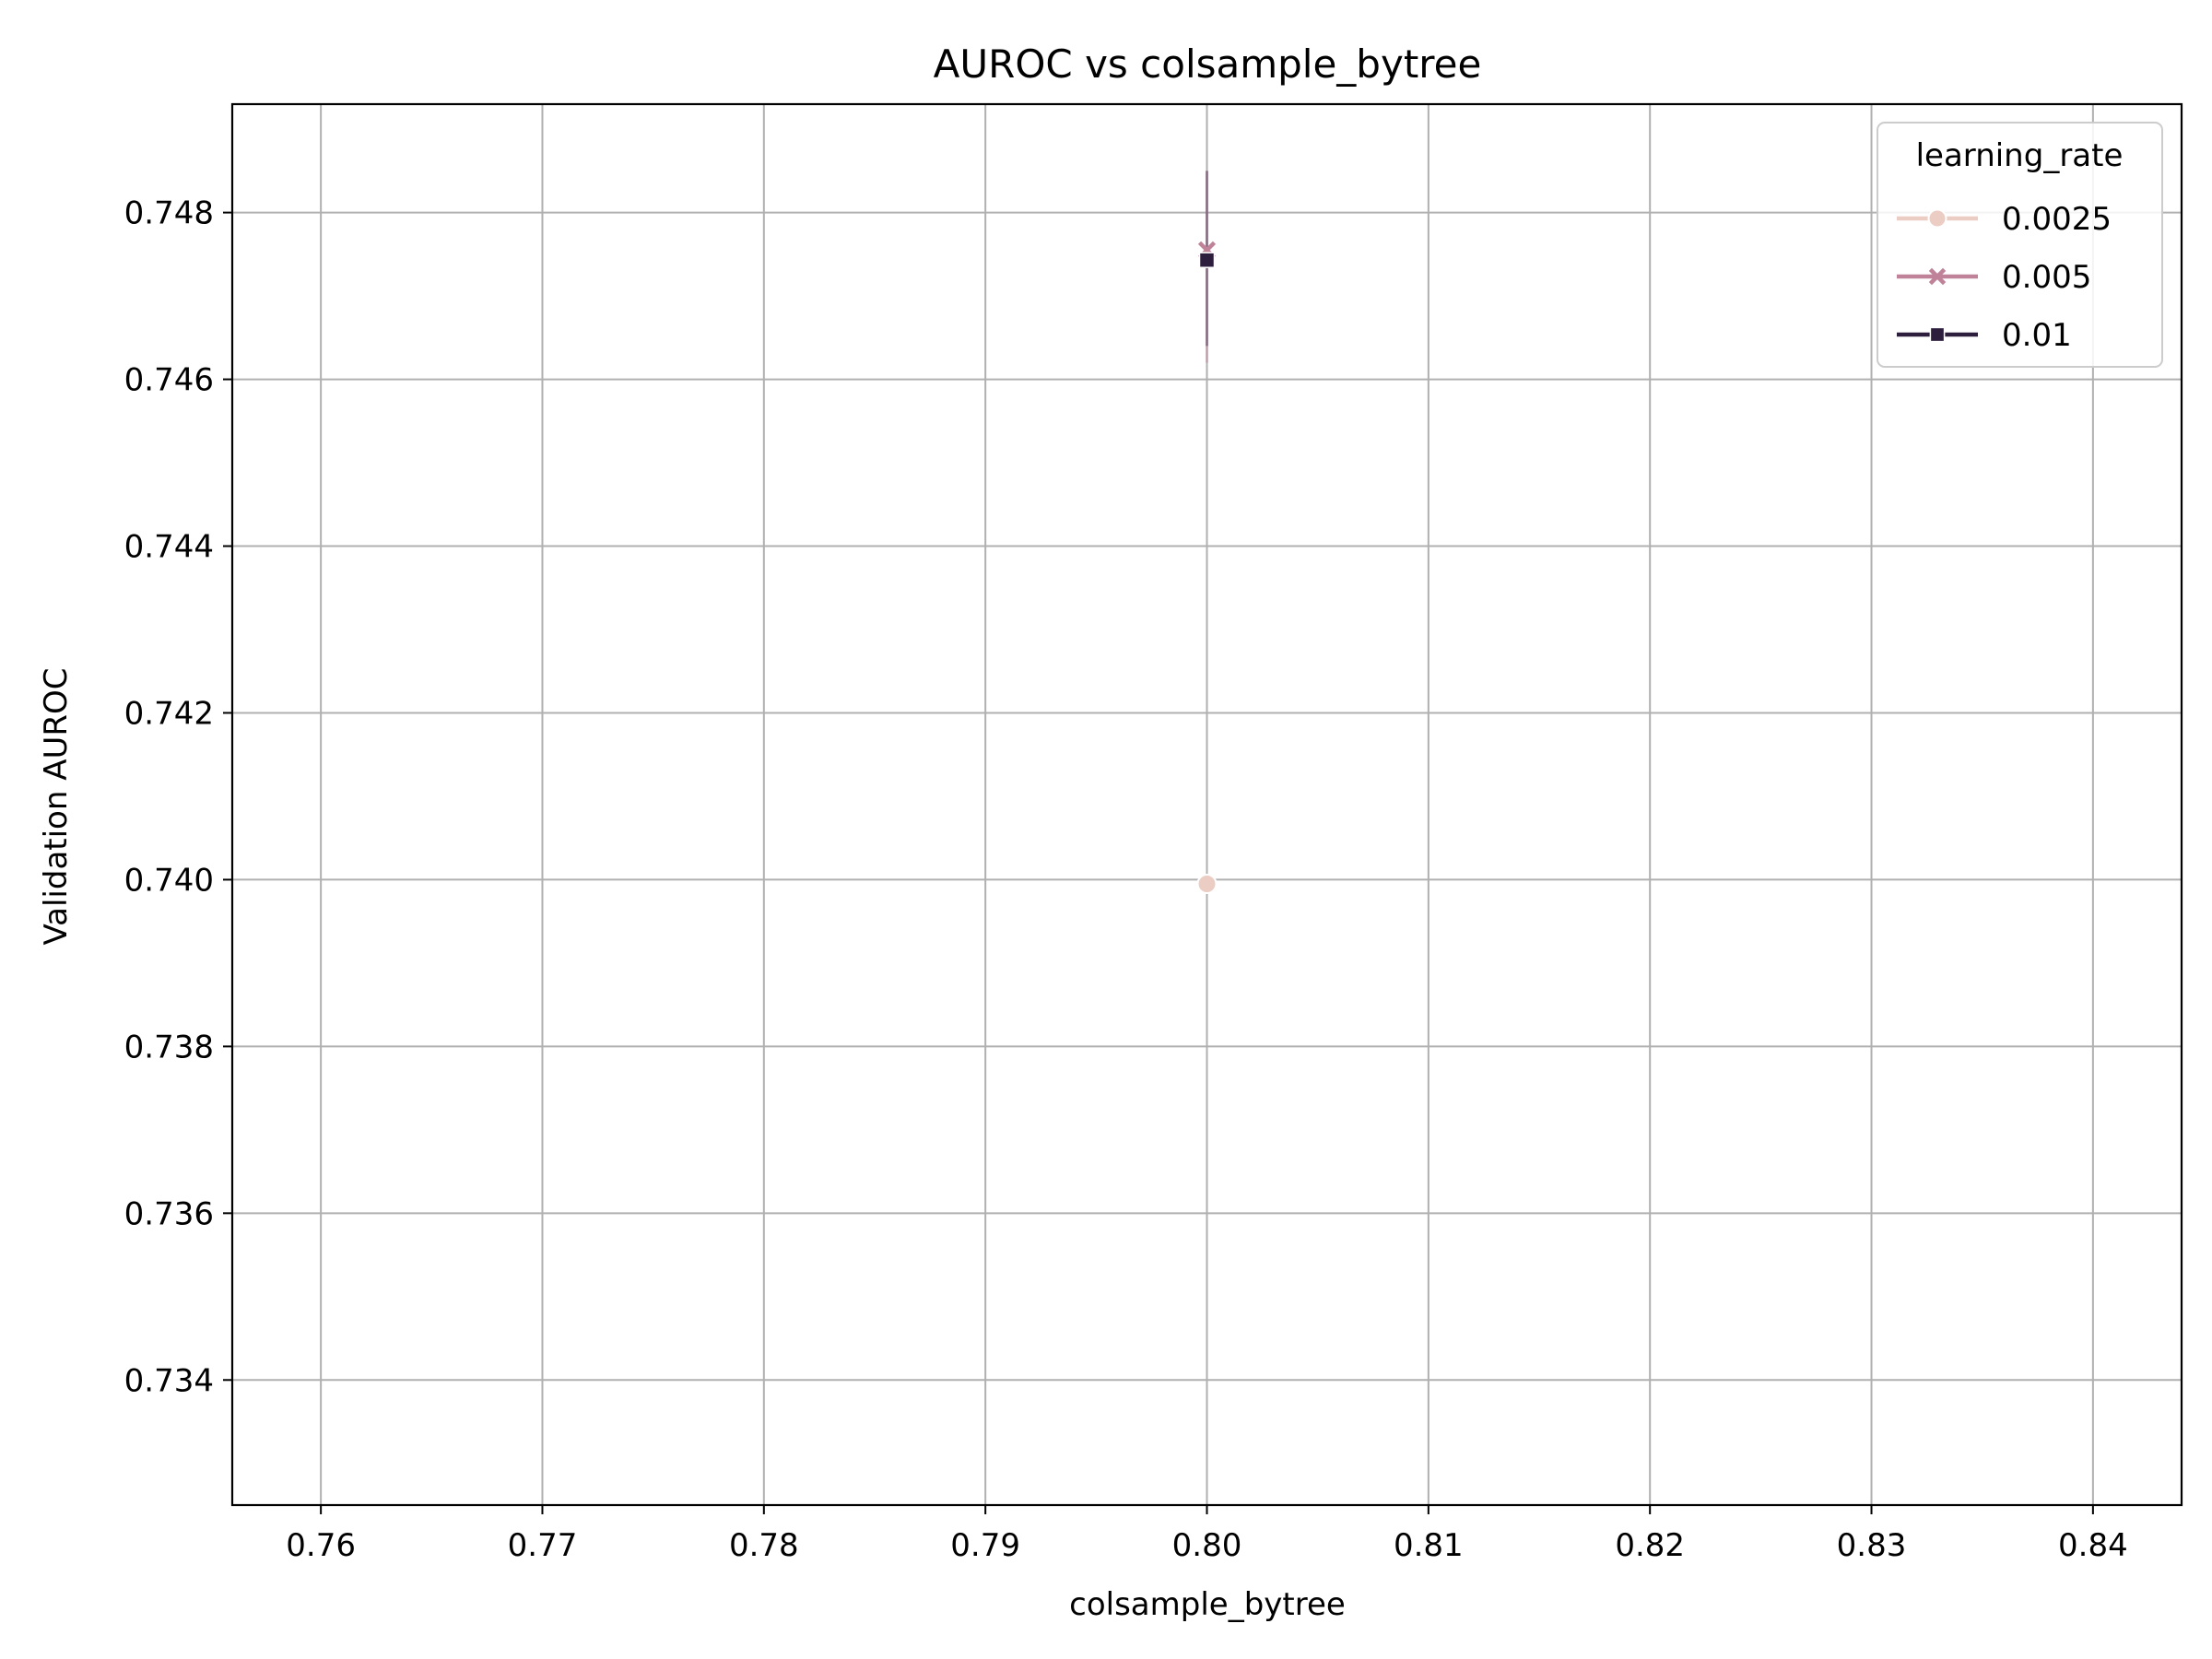 This screenshot has height=1659, width=2212. Describe the element at coordinates (2020, 155) in the screenshot. I see `legend-title: learning_rate` at that location.